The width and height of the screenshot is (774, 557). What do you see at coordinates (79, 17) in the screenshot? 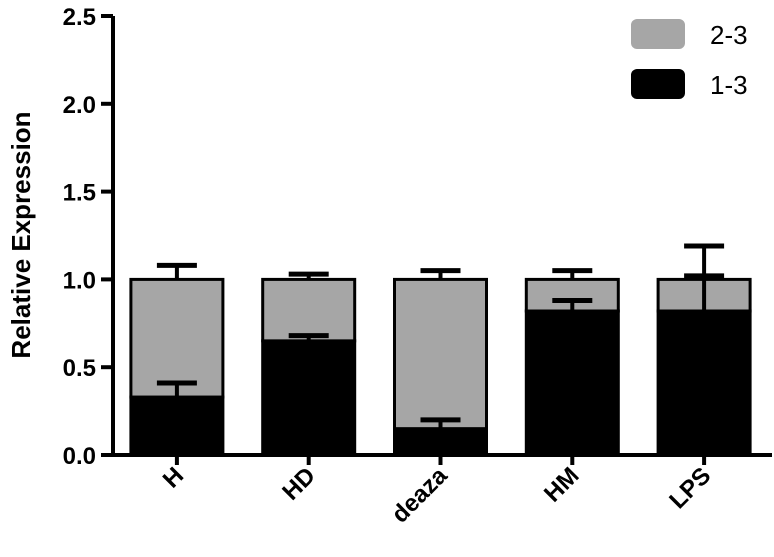
I see `y-tick-label: 2.5` at bounding box center [79, 17].